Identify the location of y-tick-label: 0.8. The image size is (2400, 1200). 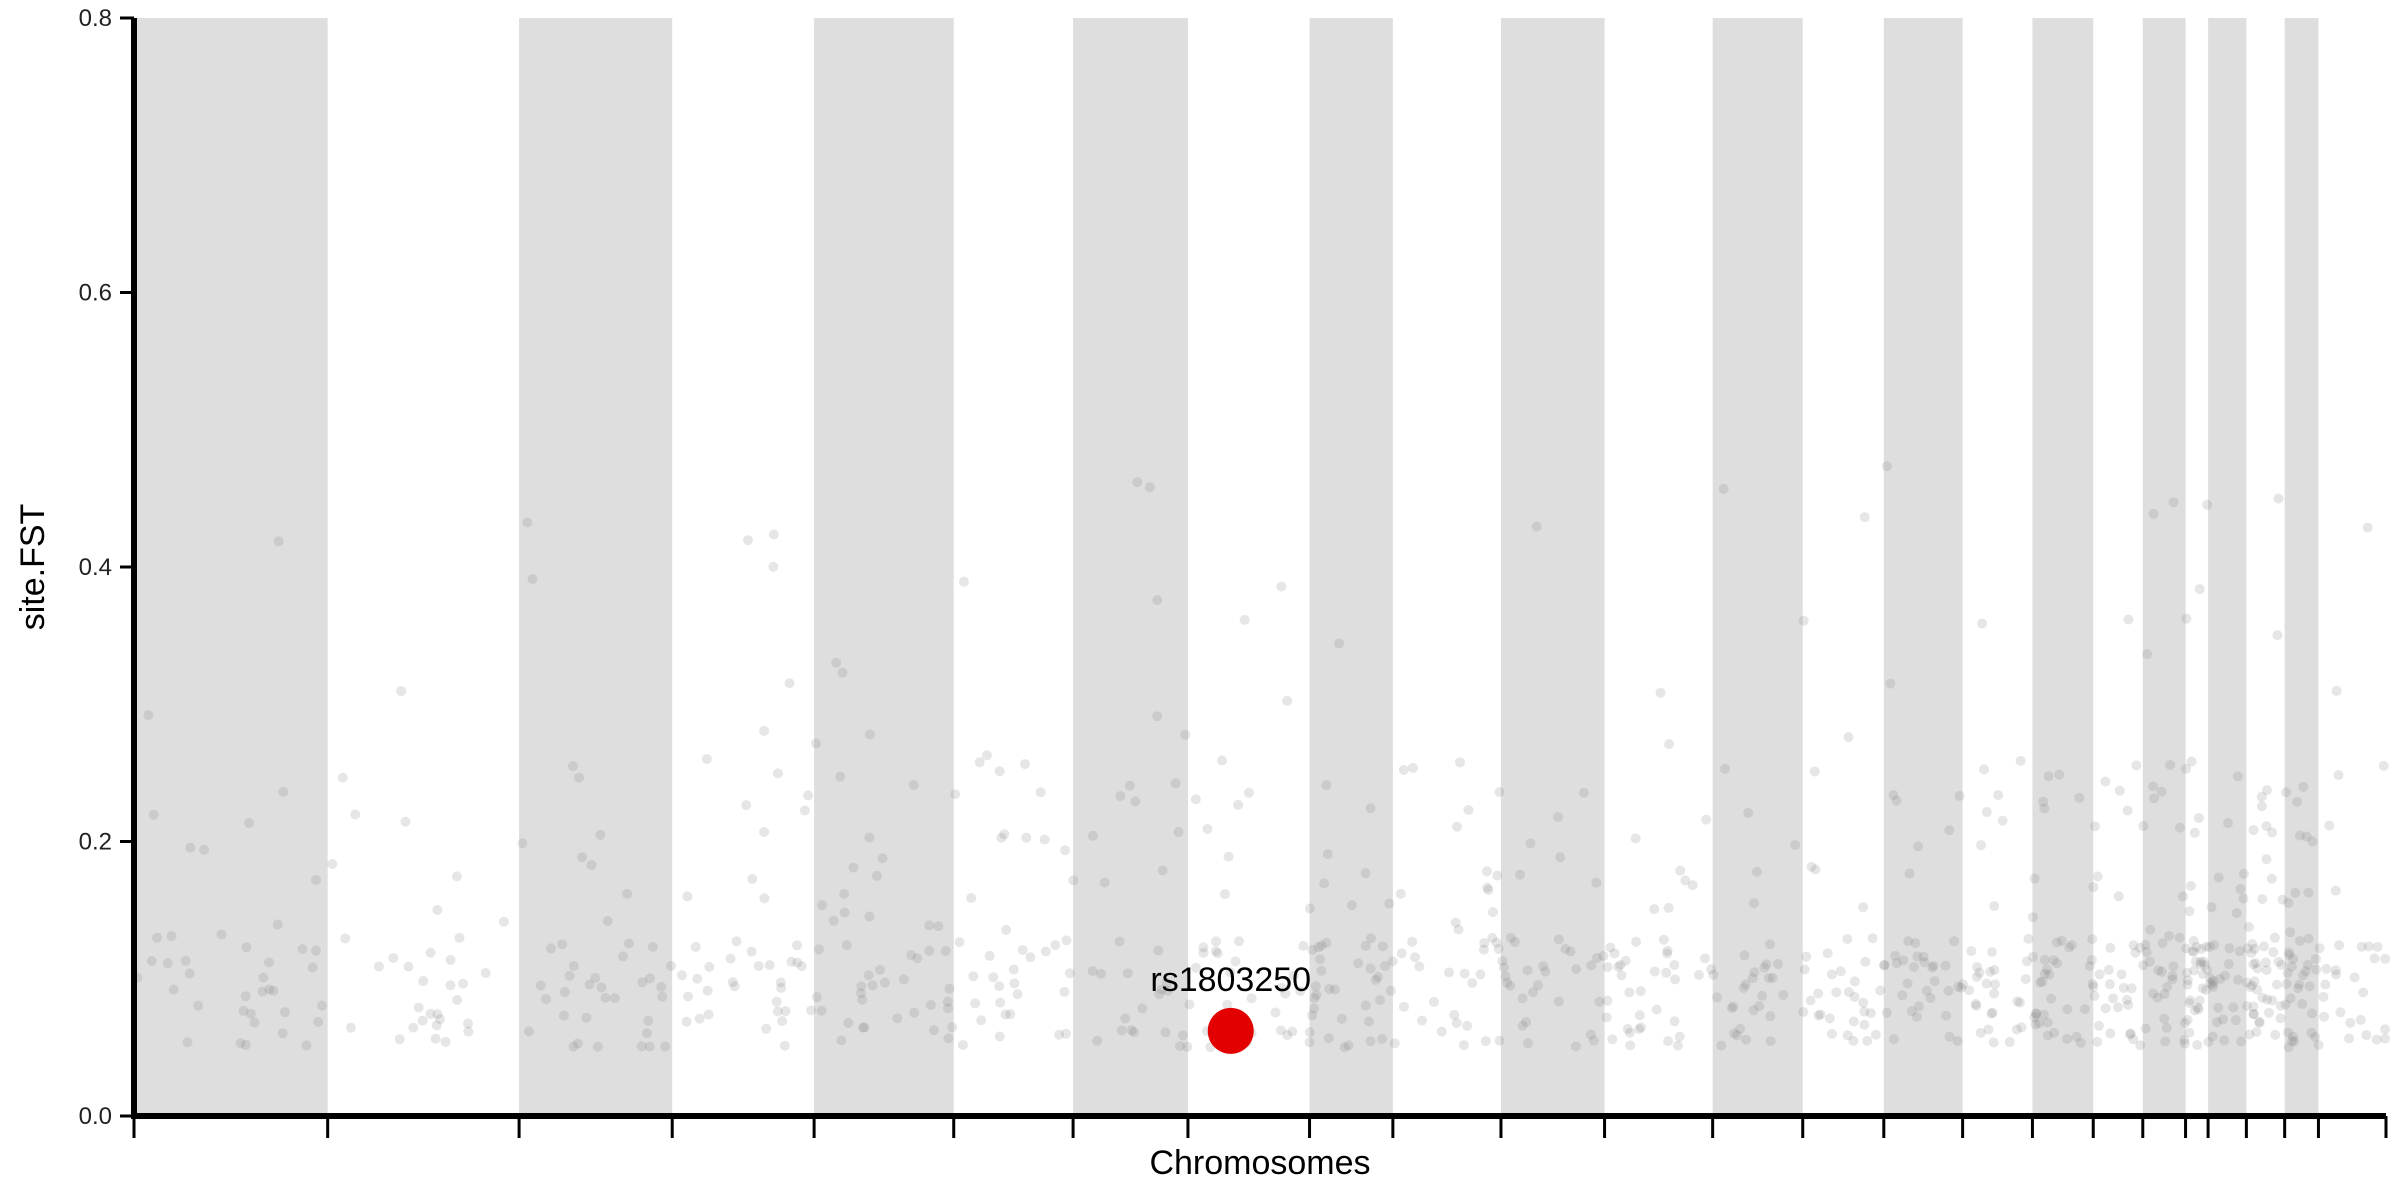
(95, 18).